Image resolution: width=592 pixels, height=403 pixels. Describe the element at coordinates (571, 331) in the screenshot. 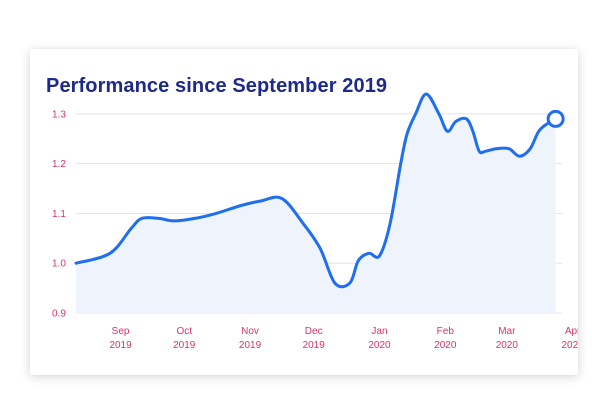

I see `x-tick-month: Apr` at that location.